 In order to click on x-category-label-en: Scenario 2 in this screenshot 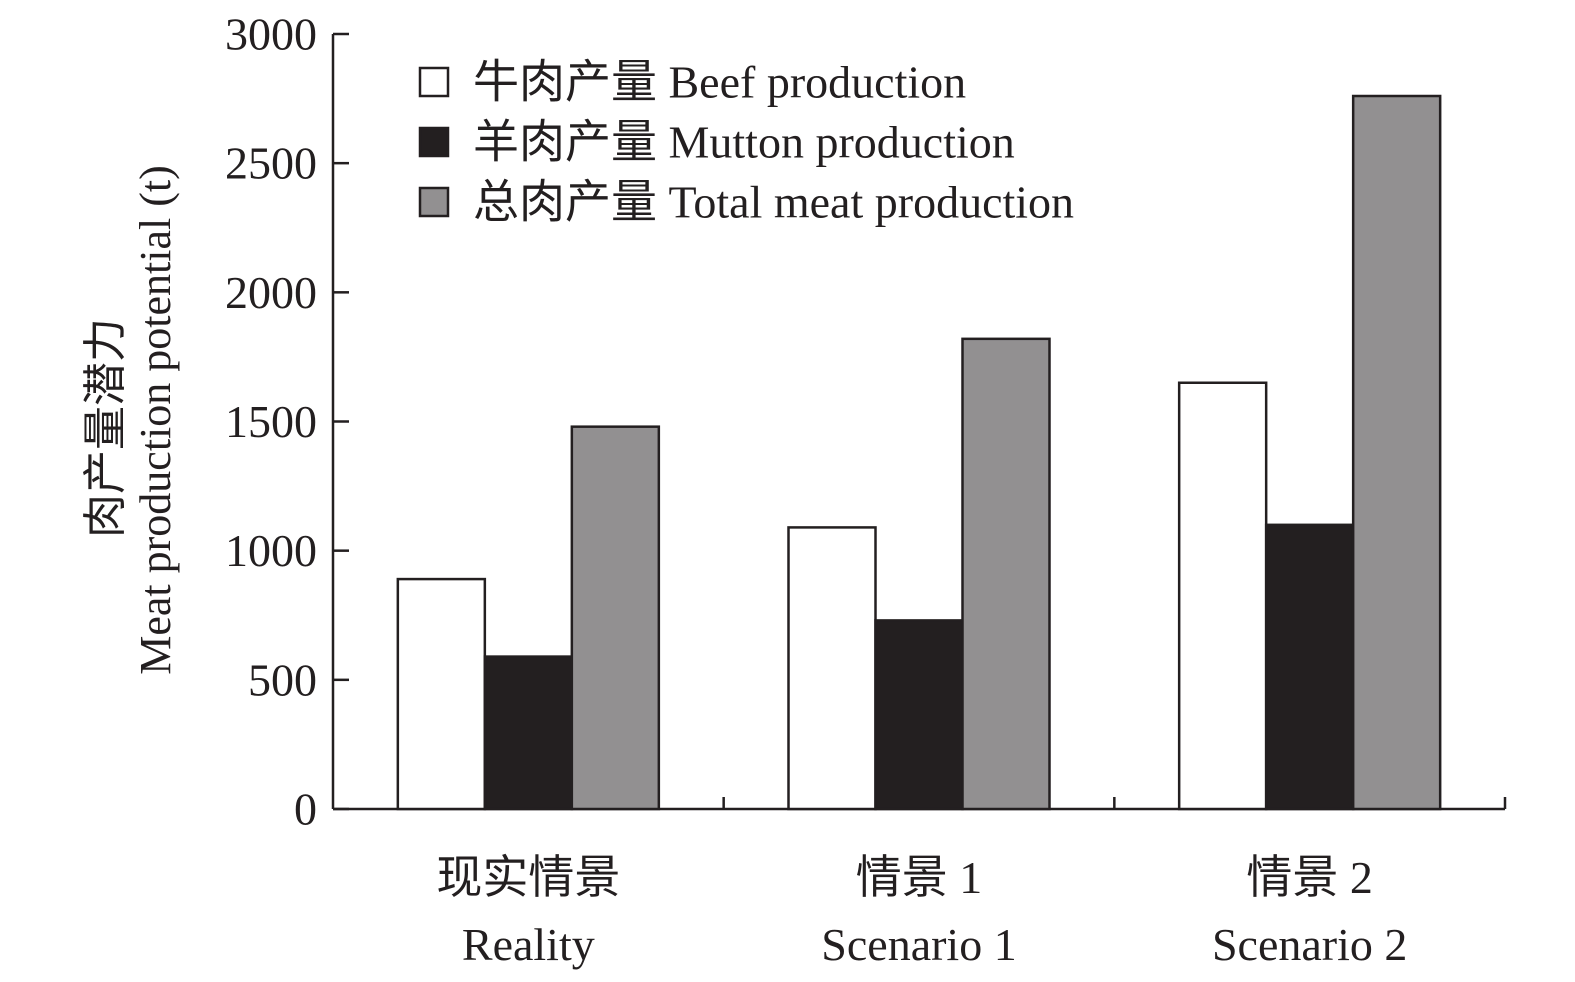, I will do `click(1309, 944)`.